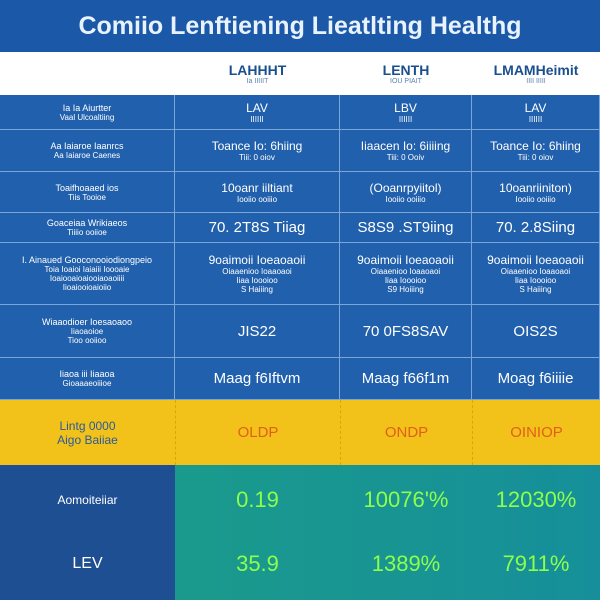 The height and width of the screenshot is (600, 600). I want to click on cell-text: 70. 2.8Siing, so click(535, 227).